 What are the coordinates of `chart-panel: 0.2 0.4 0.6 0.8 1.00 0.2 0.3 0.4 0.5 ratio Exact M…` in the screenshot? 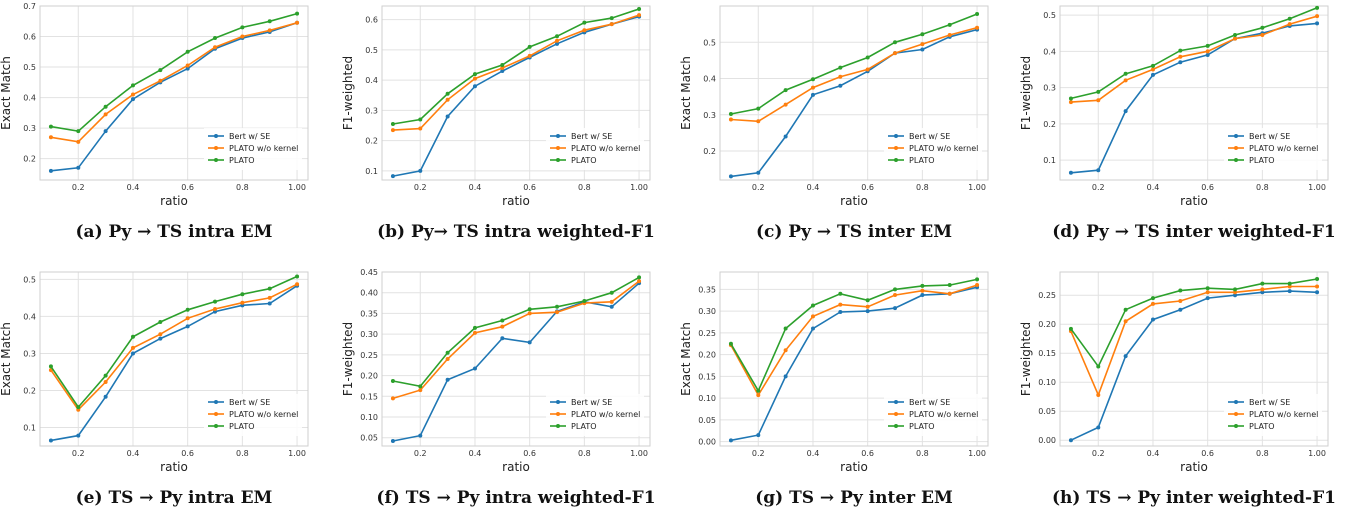 It's located at (834, 123).